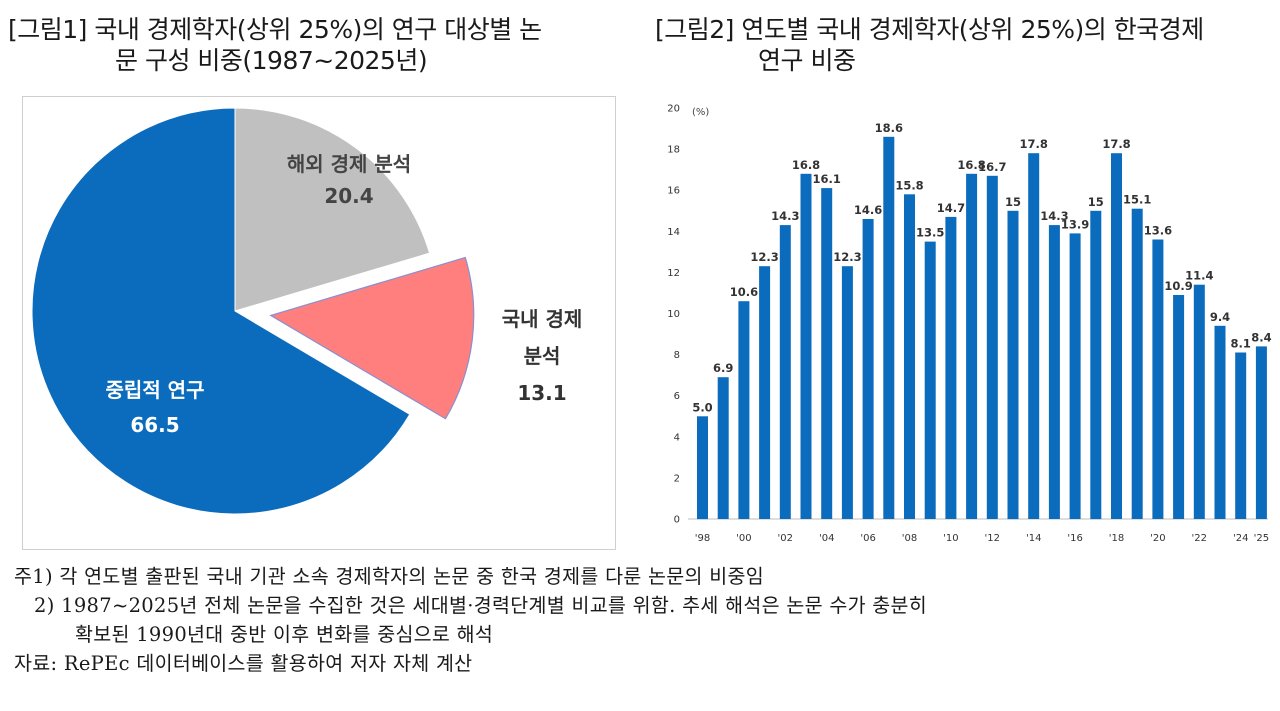  I want to click on pie-value-neutral: 66.5, so click(154, 425).